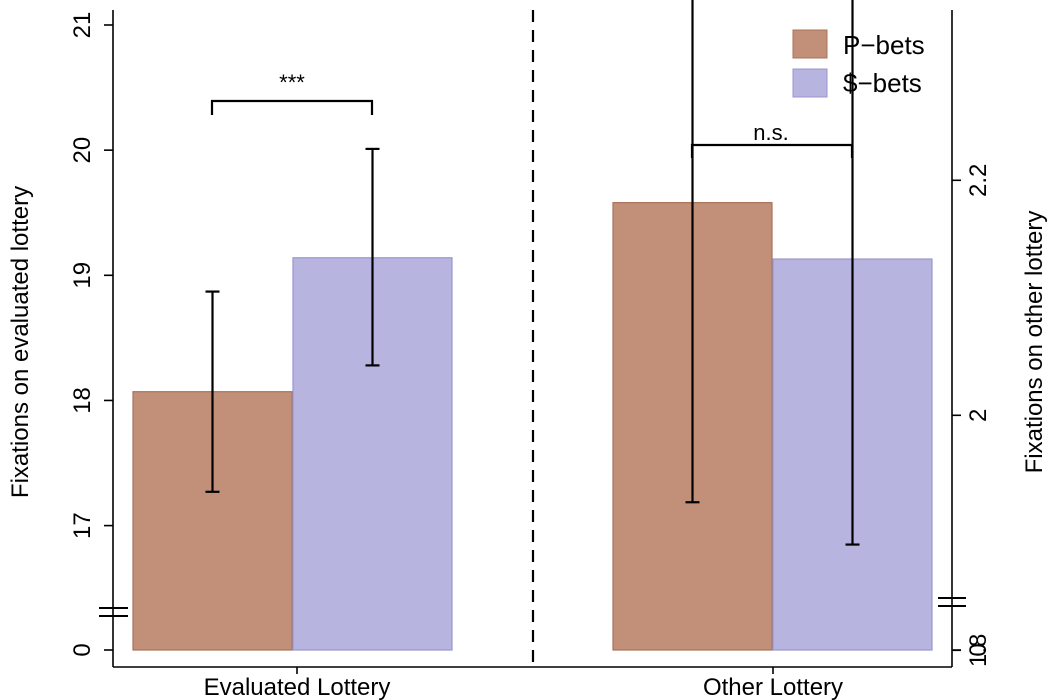  I want to click on x-tick-label-other: Other Lottery, so click(773, 687).